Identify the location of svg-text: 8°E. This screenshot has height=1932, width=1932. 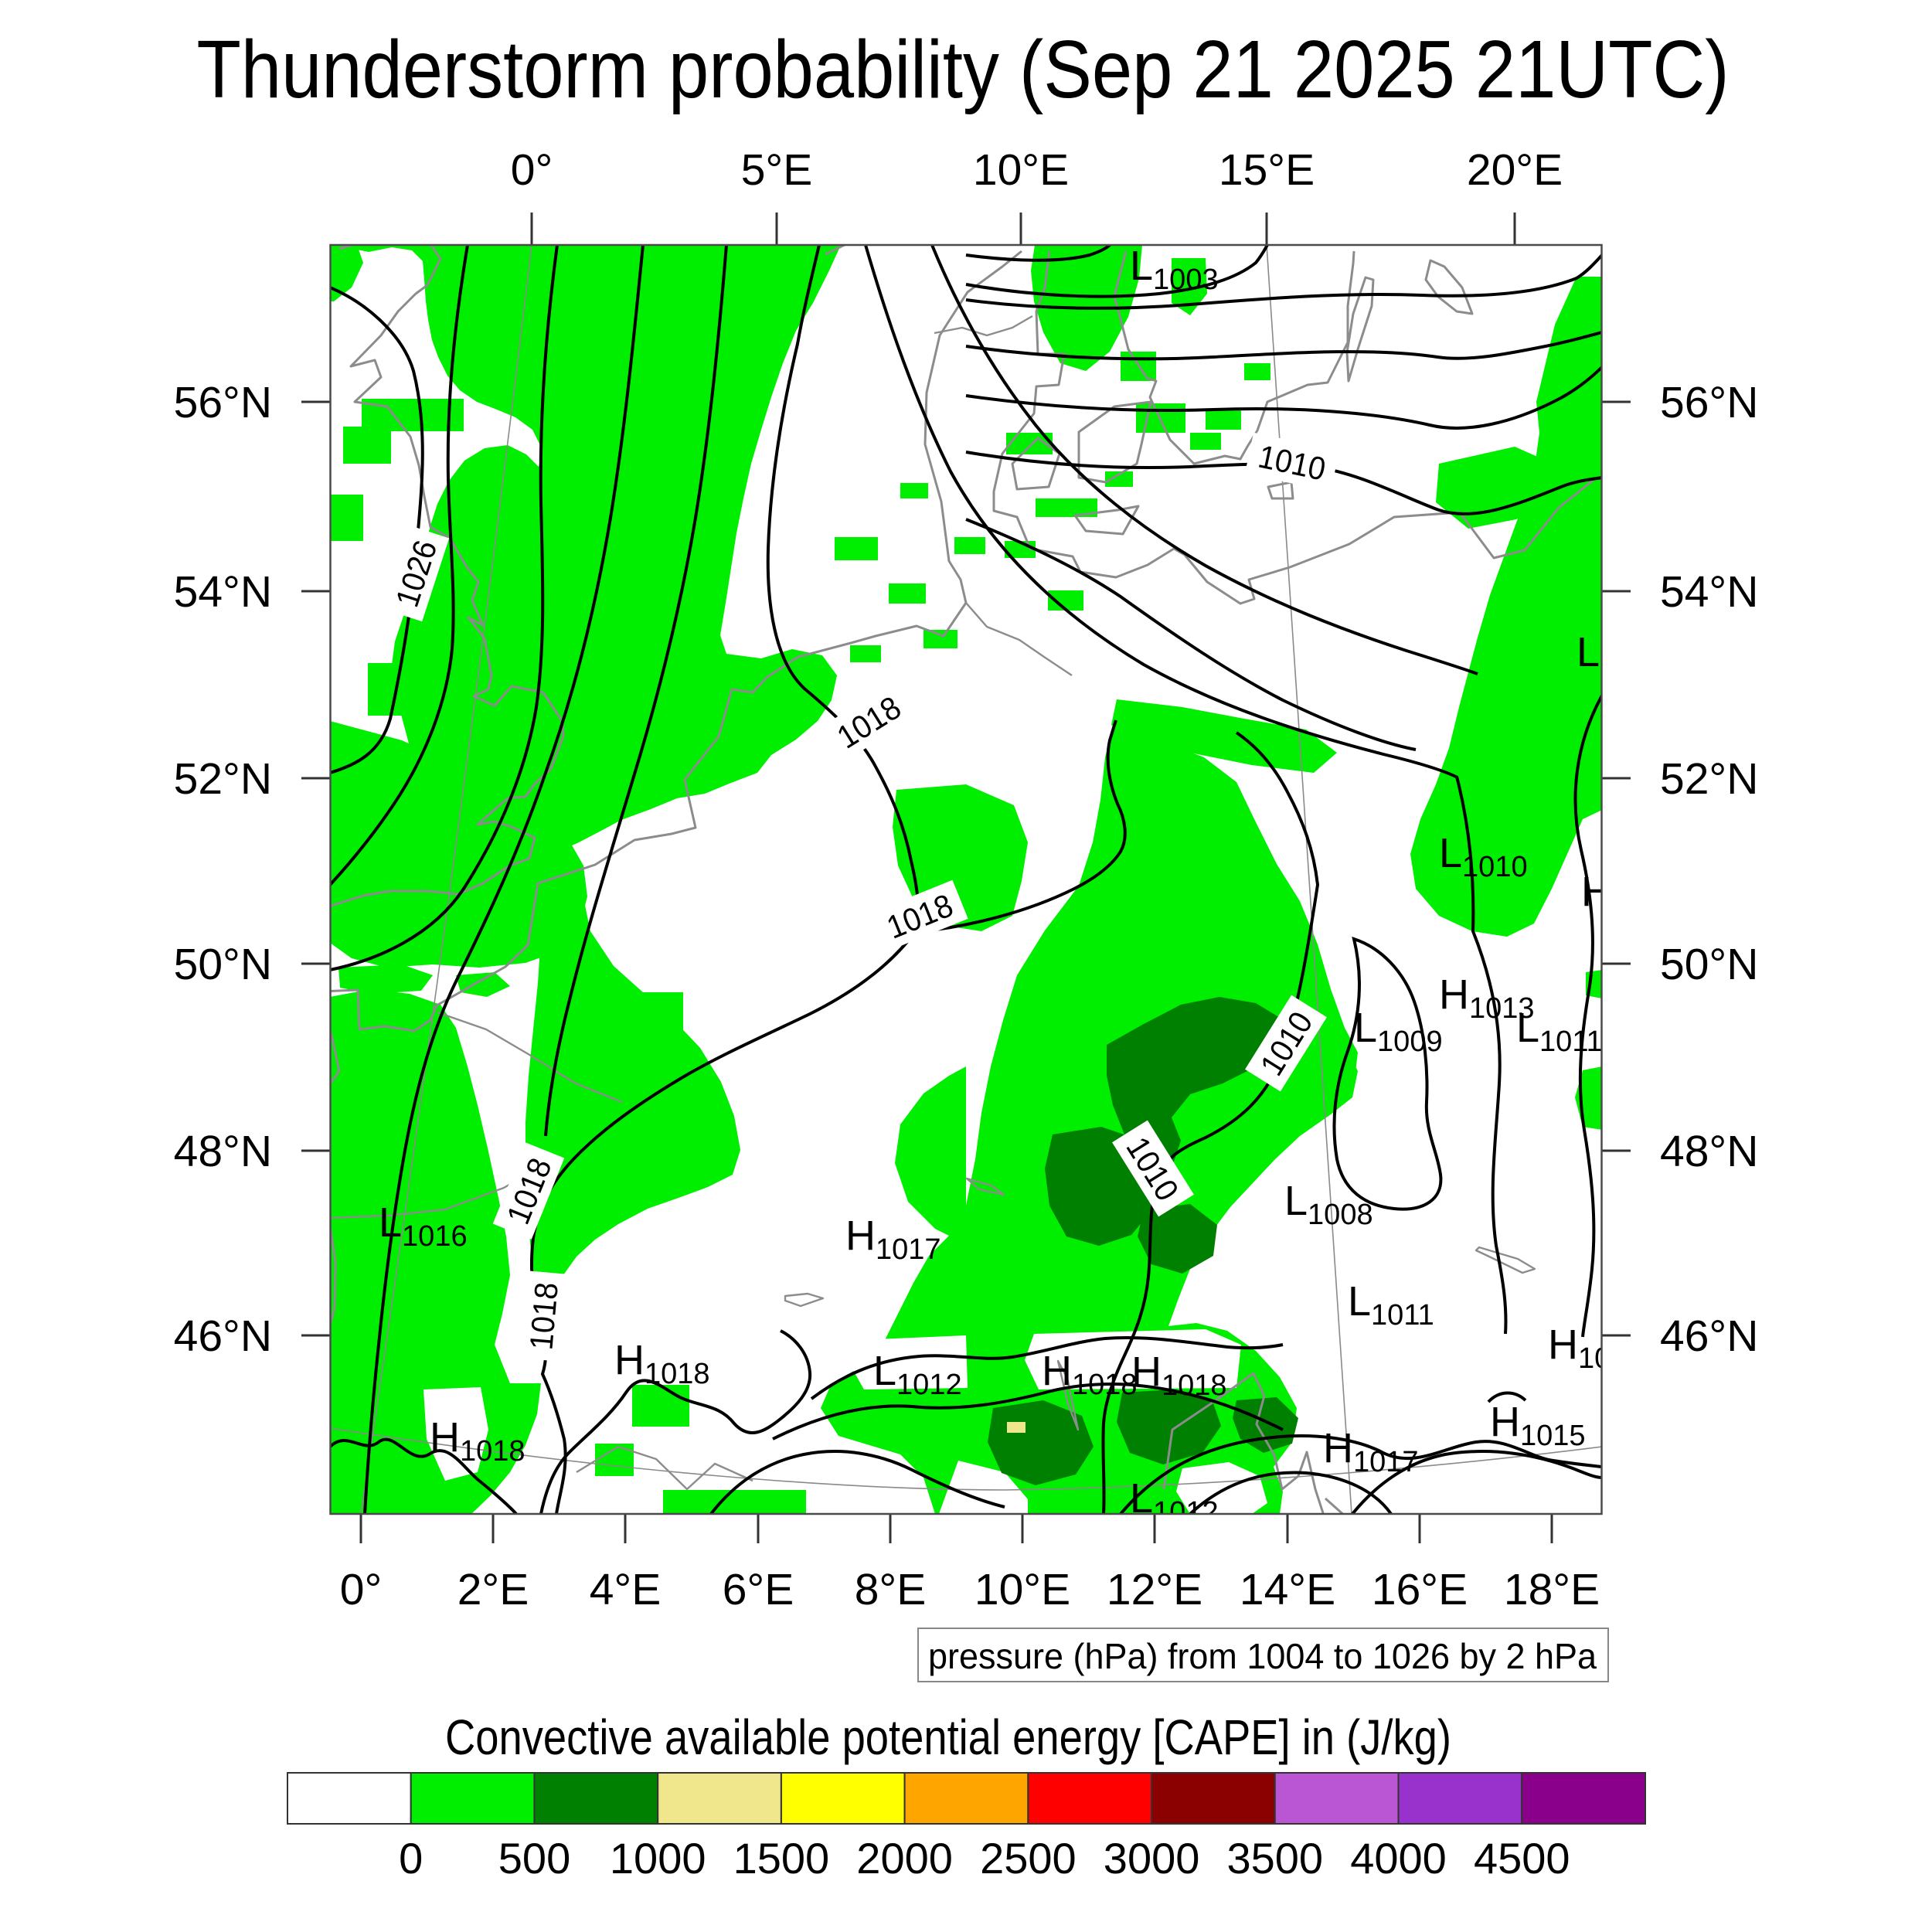
(891, 1589).